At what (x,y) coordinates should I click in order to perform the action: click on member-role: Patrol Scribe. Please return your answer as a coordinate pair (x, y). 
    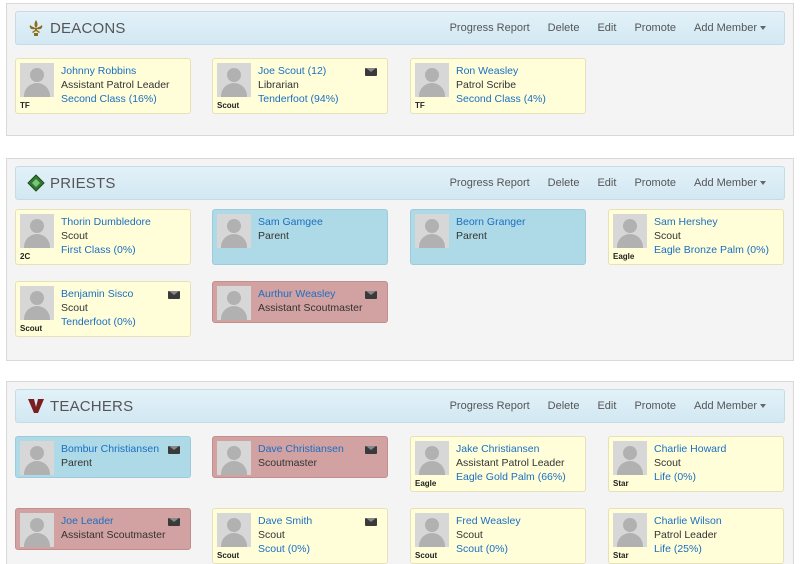
    Looking at the image, I should click on (486, 85).